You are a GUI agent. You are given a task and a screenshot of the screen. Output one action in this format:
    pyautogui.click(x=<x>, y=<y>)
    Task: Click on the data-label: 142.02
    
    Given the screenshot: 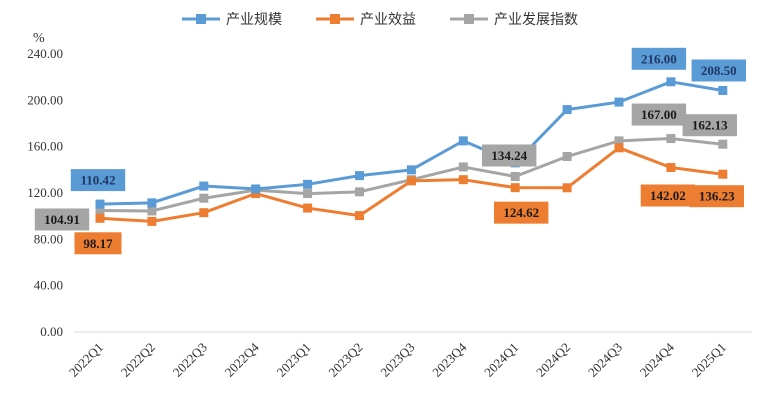 What is the action you would take?
    pyautogui.click(x=668, y=195)
    